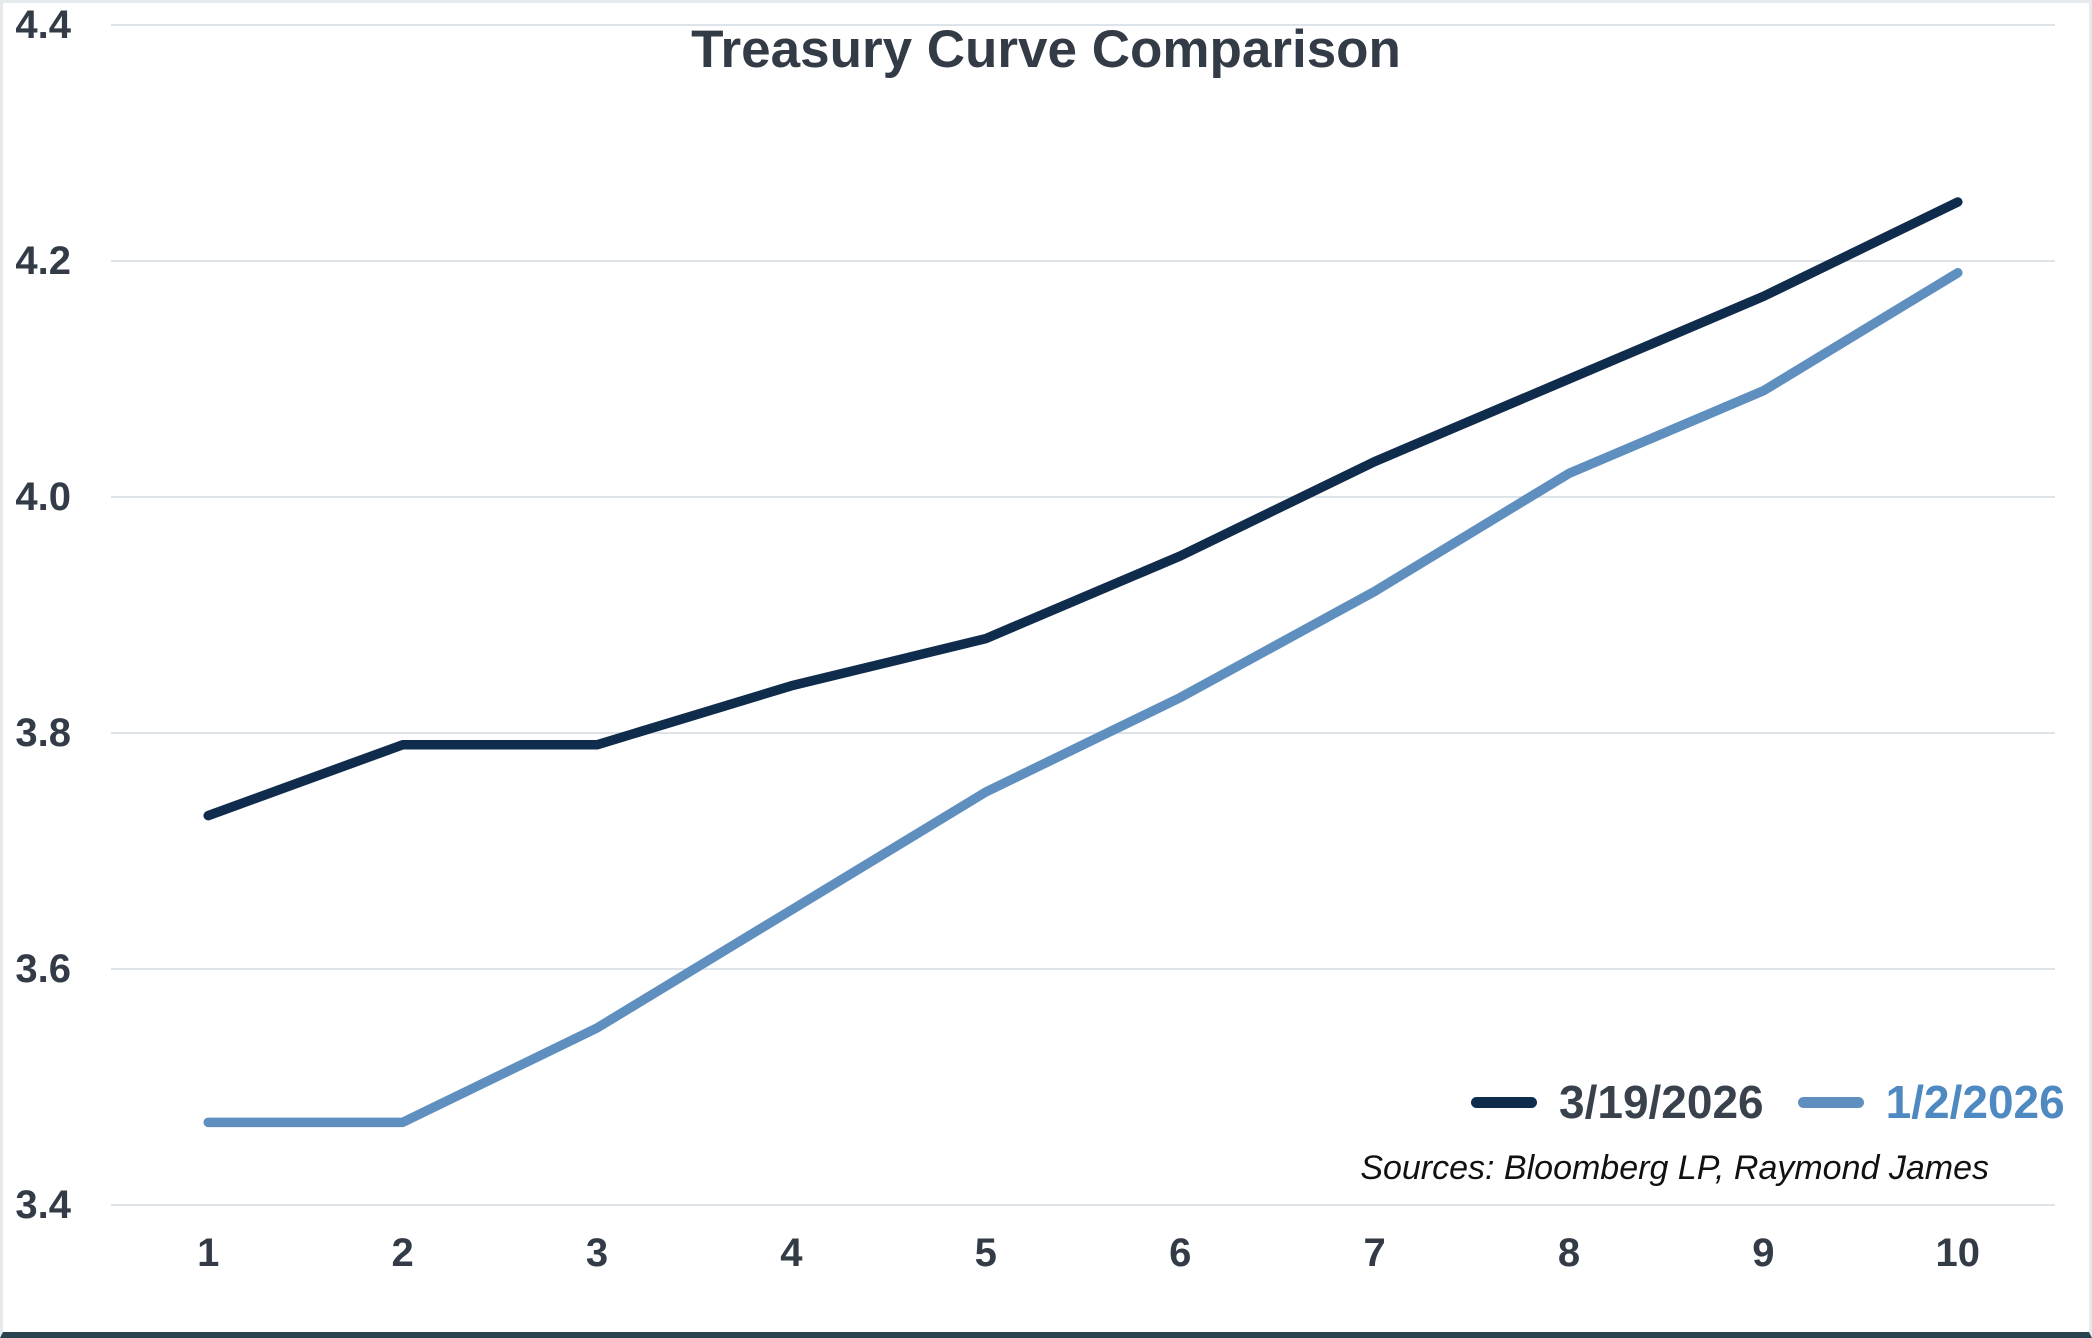 The width and height of the screenshot is (2092, 1338). Describe the element at coordinates (791, 1253) in the screenshot. I see `x-axis-tick-label-4: 4` at that location.